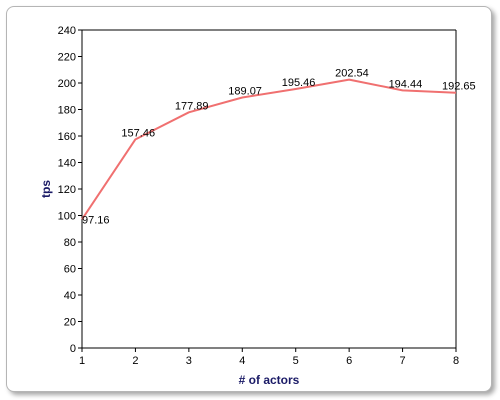 This screenshot has height=400, width=500. I want to click on y-axis-title: tps, so click(46, 189).